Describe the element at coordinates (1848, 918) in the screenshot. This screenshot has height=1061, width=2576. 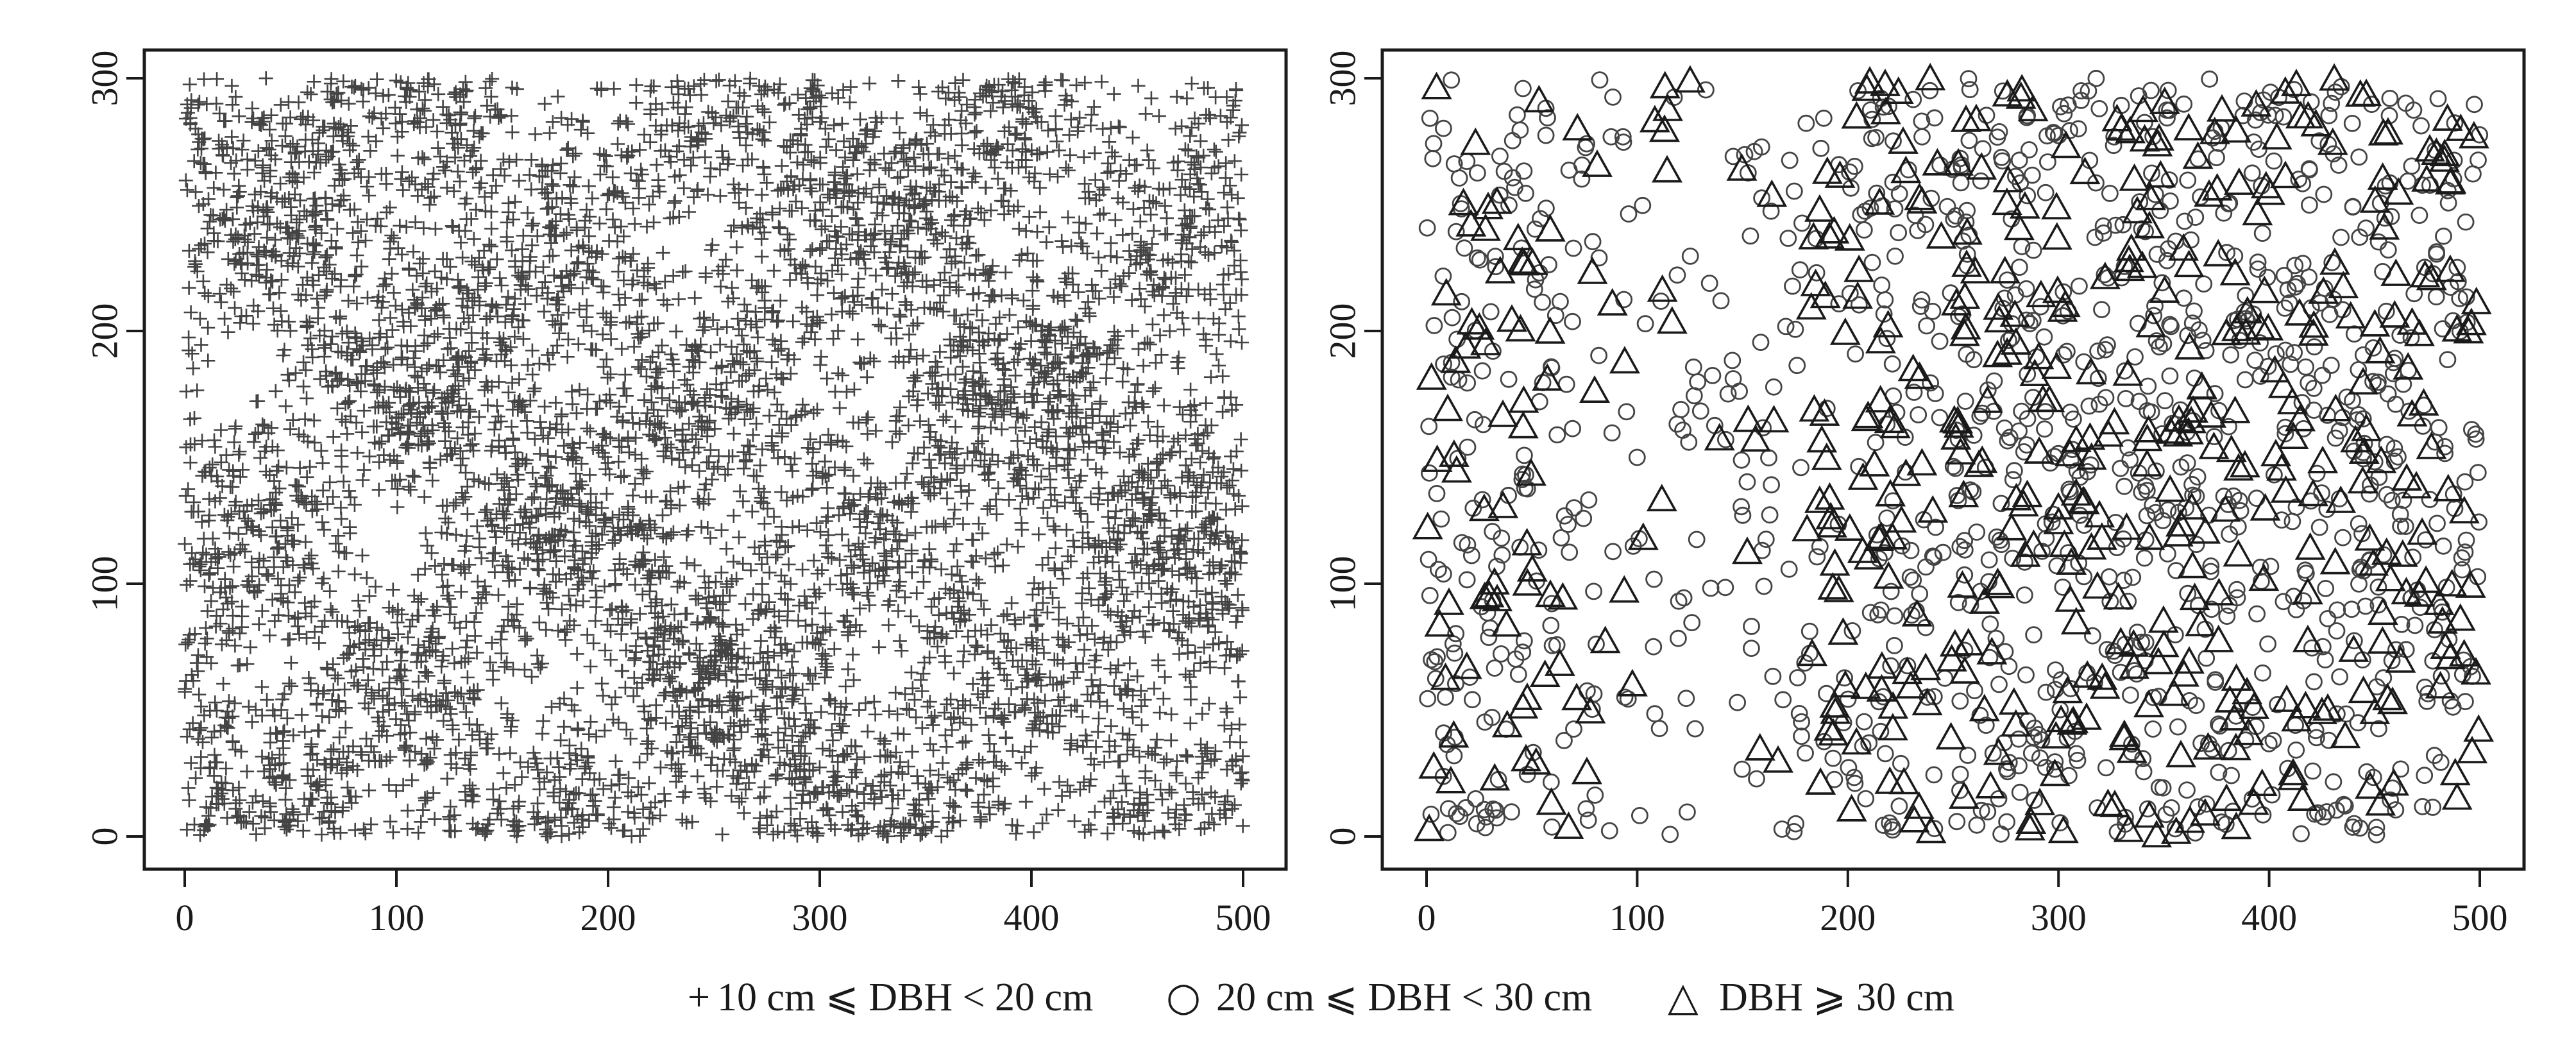
I see `right-x-tick-label: 200` at that location.